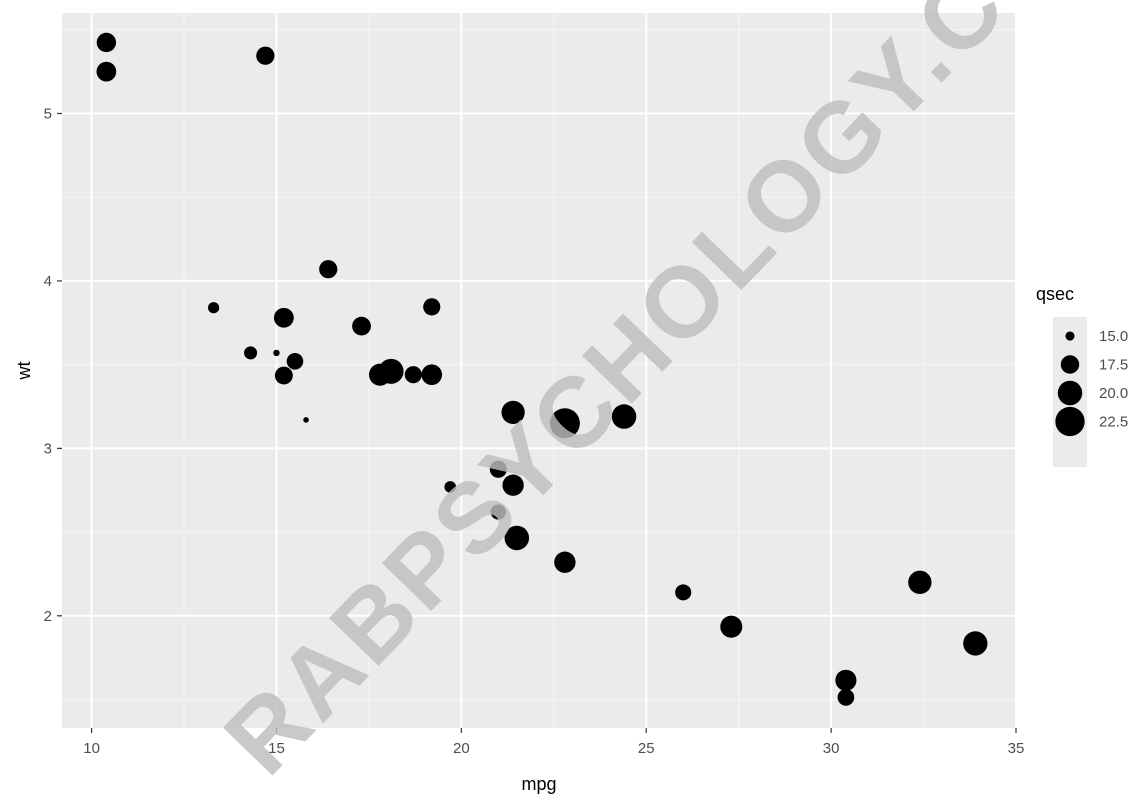 Image resolution: width=1144 pixels, height=802 pixels. What do you see at coordinates (1113, 393) in the screenshot?
I see `legend-entry-label: 20.0` at bounding box center [1113, 393].